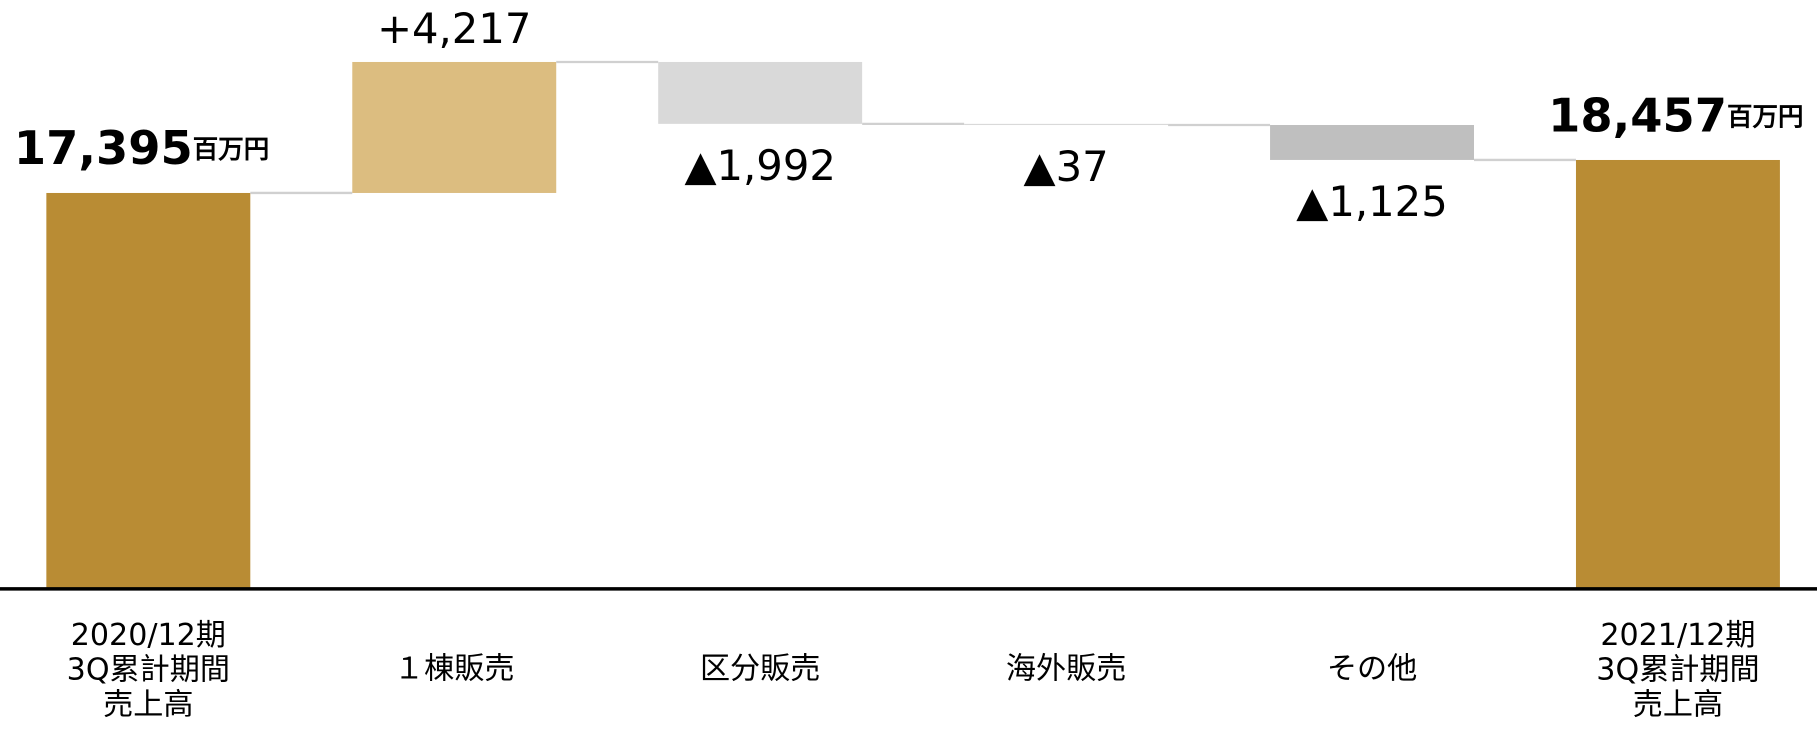  I want to click on x-tick-label: 区分販売, so click(760, 669).